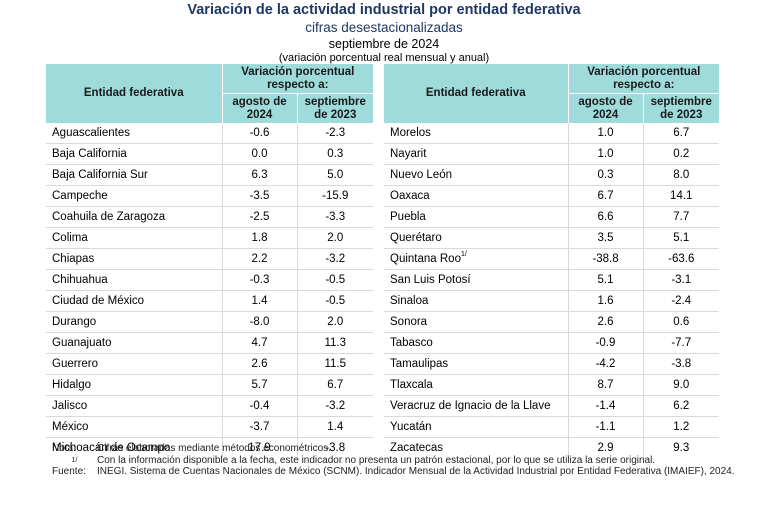  Describe the element at coordinates (551, 259) in the screenshot. I see `table-row: Quintana Roo1/-38.8 -63.6` at that location.